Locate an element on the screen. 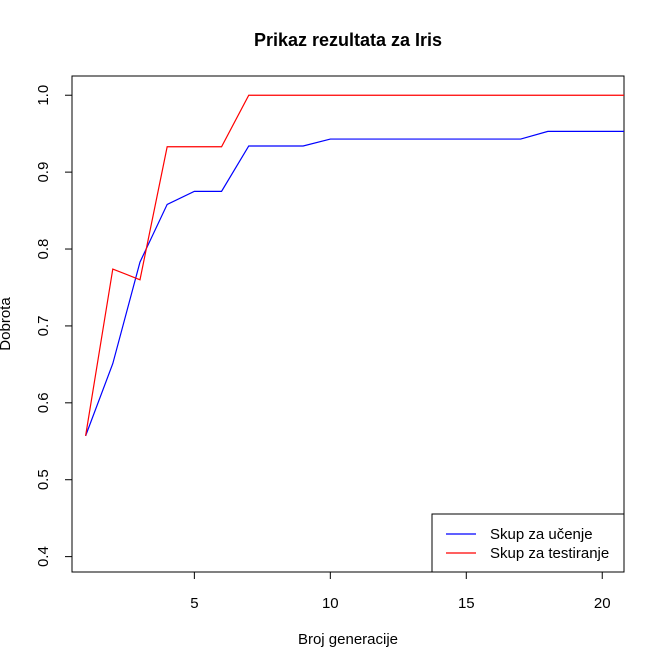 Image resolution: width=660 pixels, height=667 pixels. legend-label: Skup za učenje is located at coordinates (541, 534).